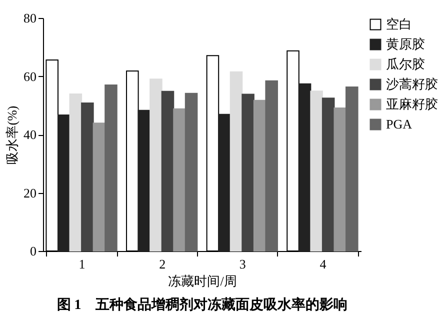  Describe the element at coordinates (82, 264) in the screenshot. I see `x-tick-label: 1` at that location.